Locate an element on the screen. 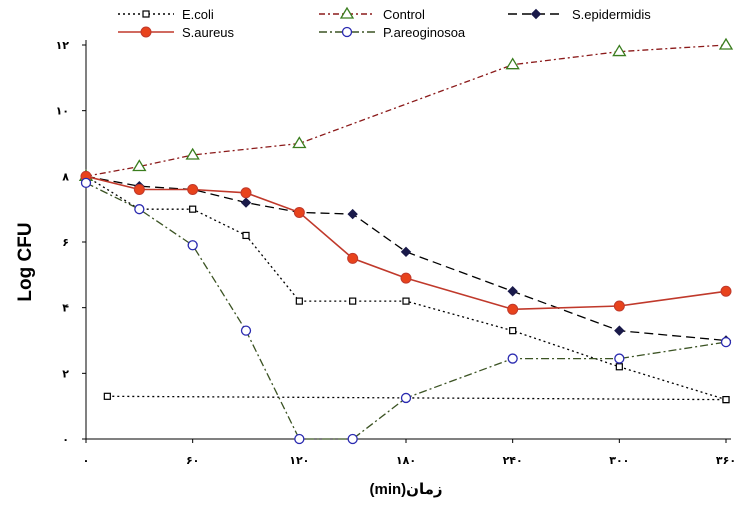 This screenshot has height=507, width=742. y-tick-label: ۰ is located at coordinates (65, 440).